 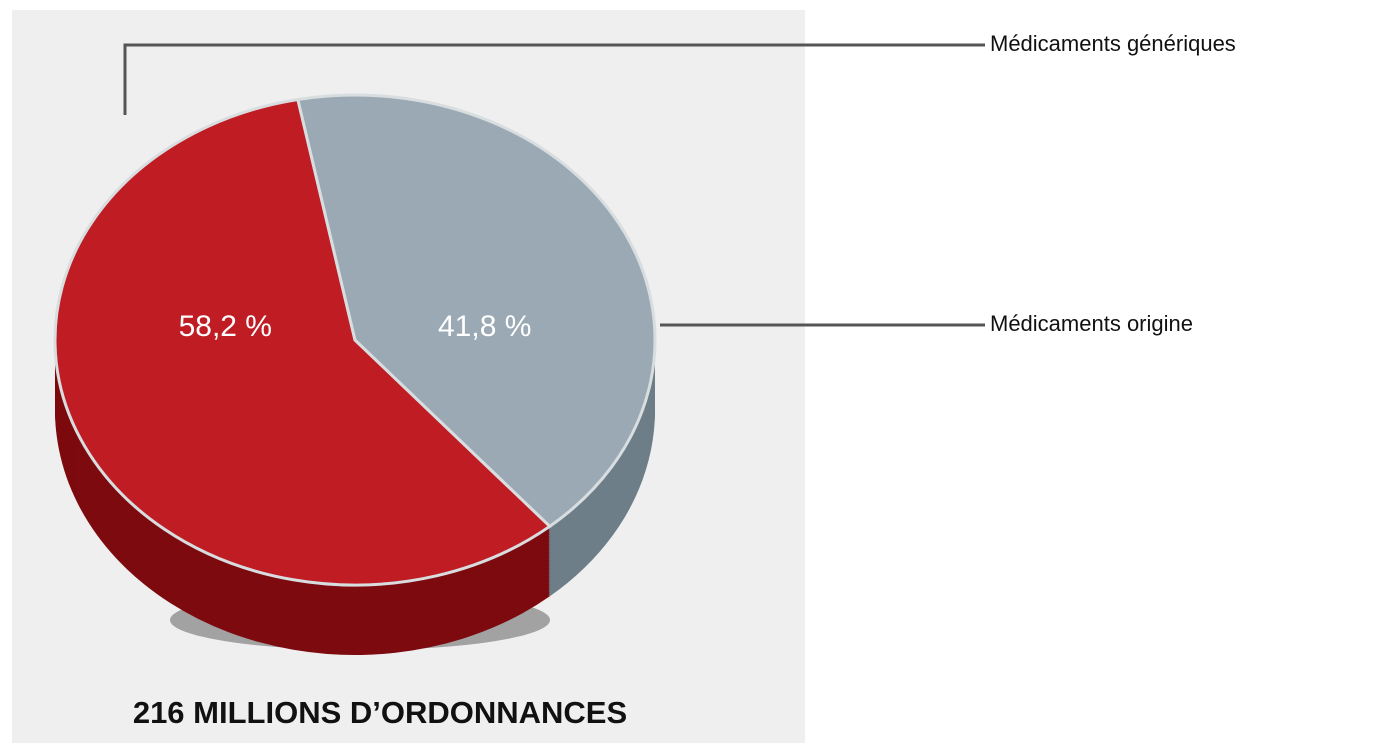 I want to click on value-label: 58,2 %, so click(x=225, y=326).